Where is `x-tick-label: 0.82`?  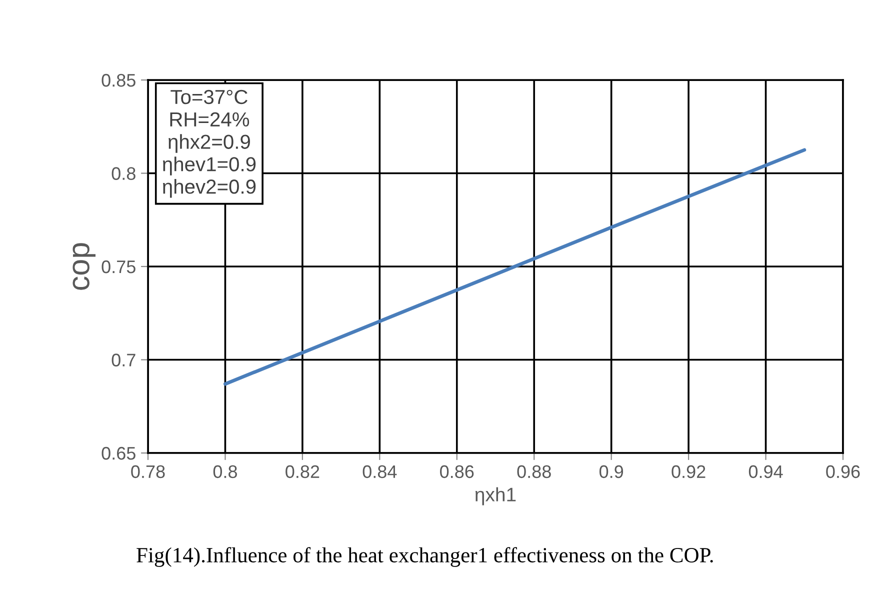
x-tick-label: 0.82 is located at coordinates (303, 471).